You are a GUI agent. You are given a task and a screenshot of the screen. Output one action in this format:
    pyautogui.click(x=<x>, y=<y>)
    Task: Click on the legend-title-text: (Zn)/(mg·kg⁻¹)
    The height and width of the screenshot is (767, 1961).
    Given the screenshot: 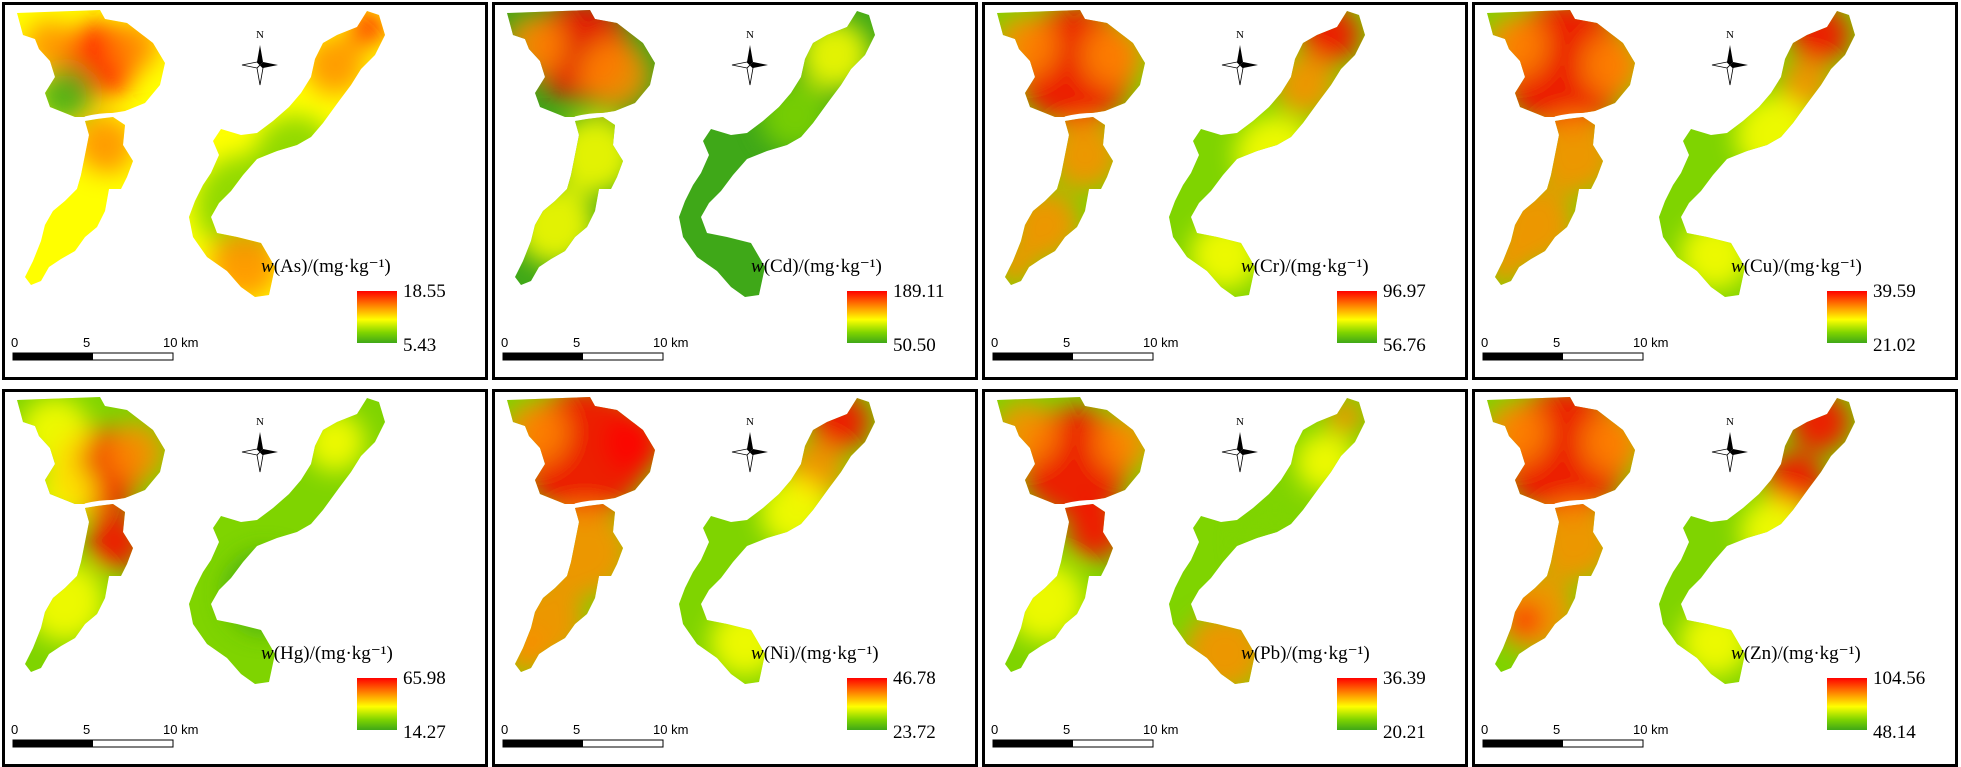 What is the action you would take?
    pyautogui.click(x=1802, y=653)
    